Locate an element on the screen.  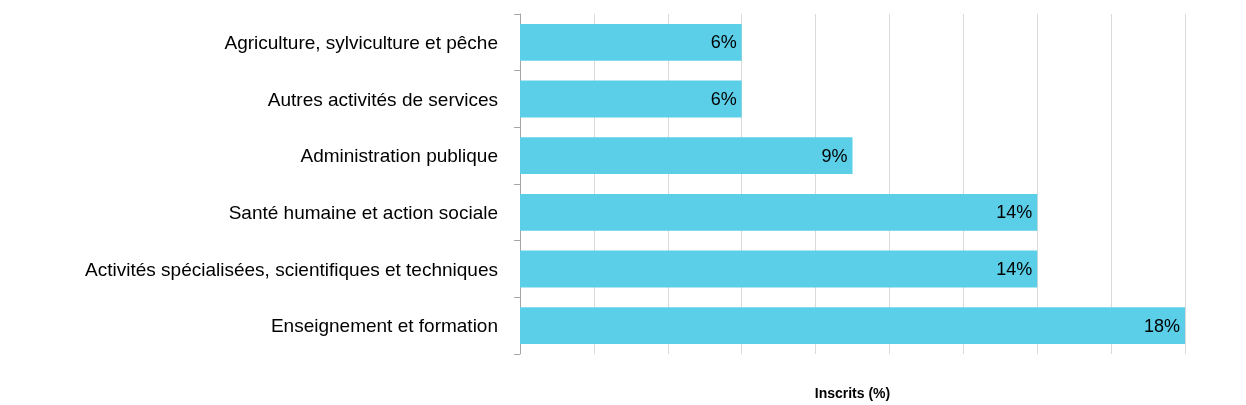
data-label: 9% is located at coordinates (834, 155).